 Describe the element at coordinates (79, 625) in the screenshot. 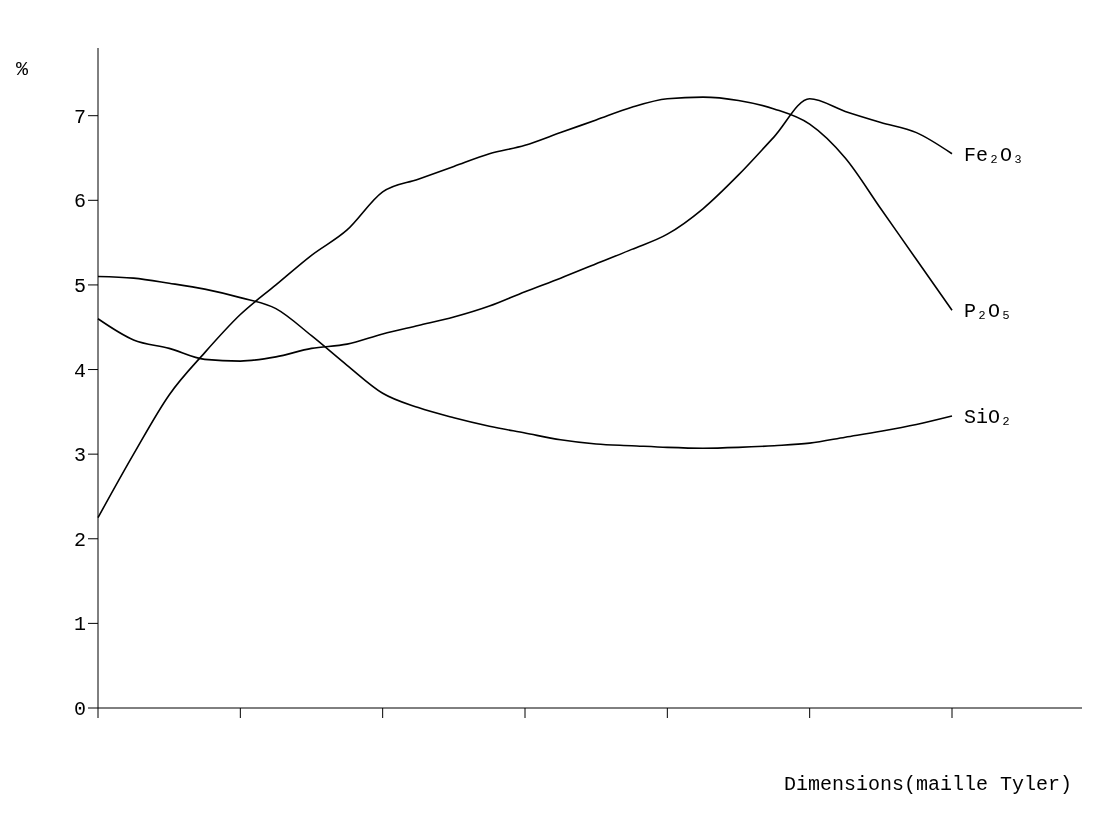

I see `y-tick-label: 1` at that location.